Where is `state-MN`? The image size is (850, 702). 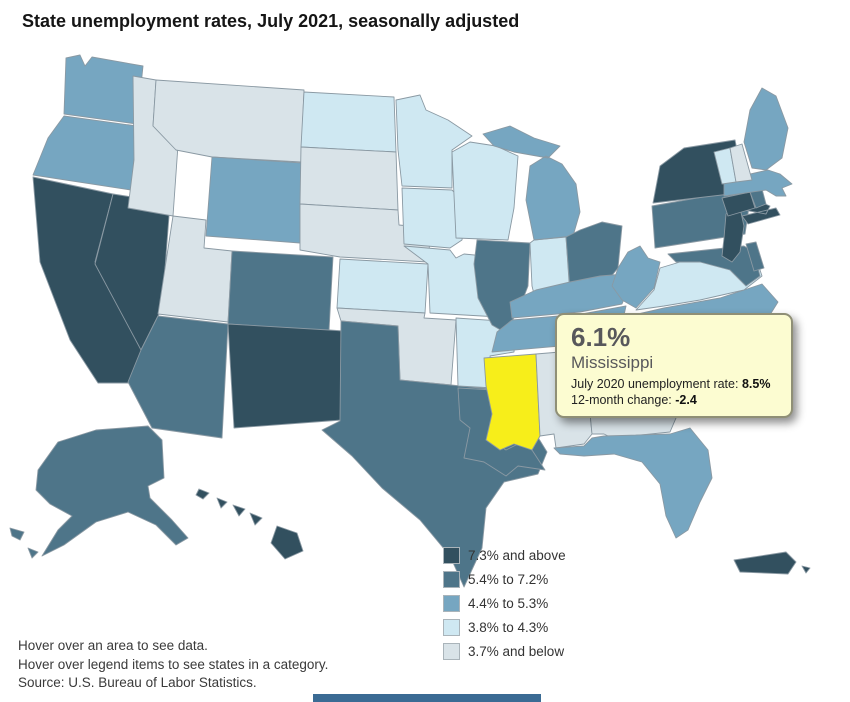
state-MN is located at coordinates (434, 141).